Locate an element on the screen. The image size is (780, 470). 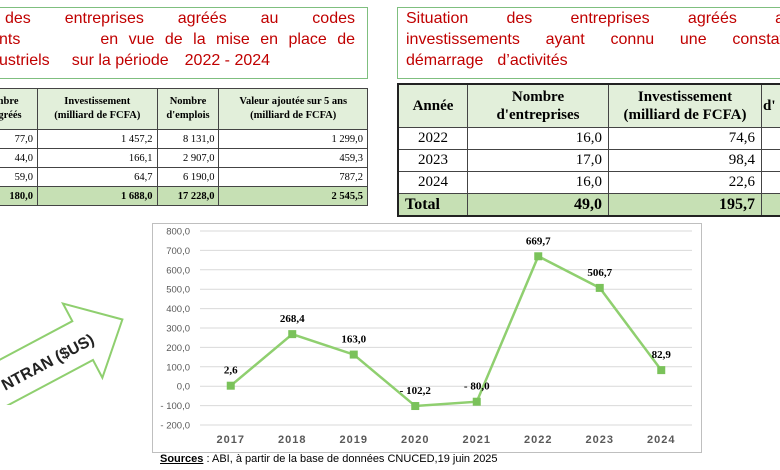
y-tick-label: 800,0 is located at coordinates (178, 232).